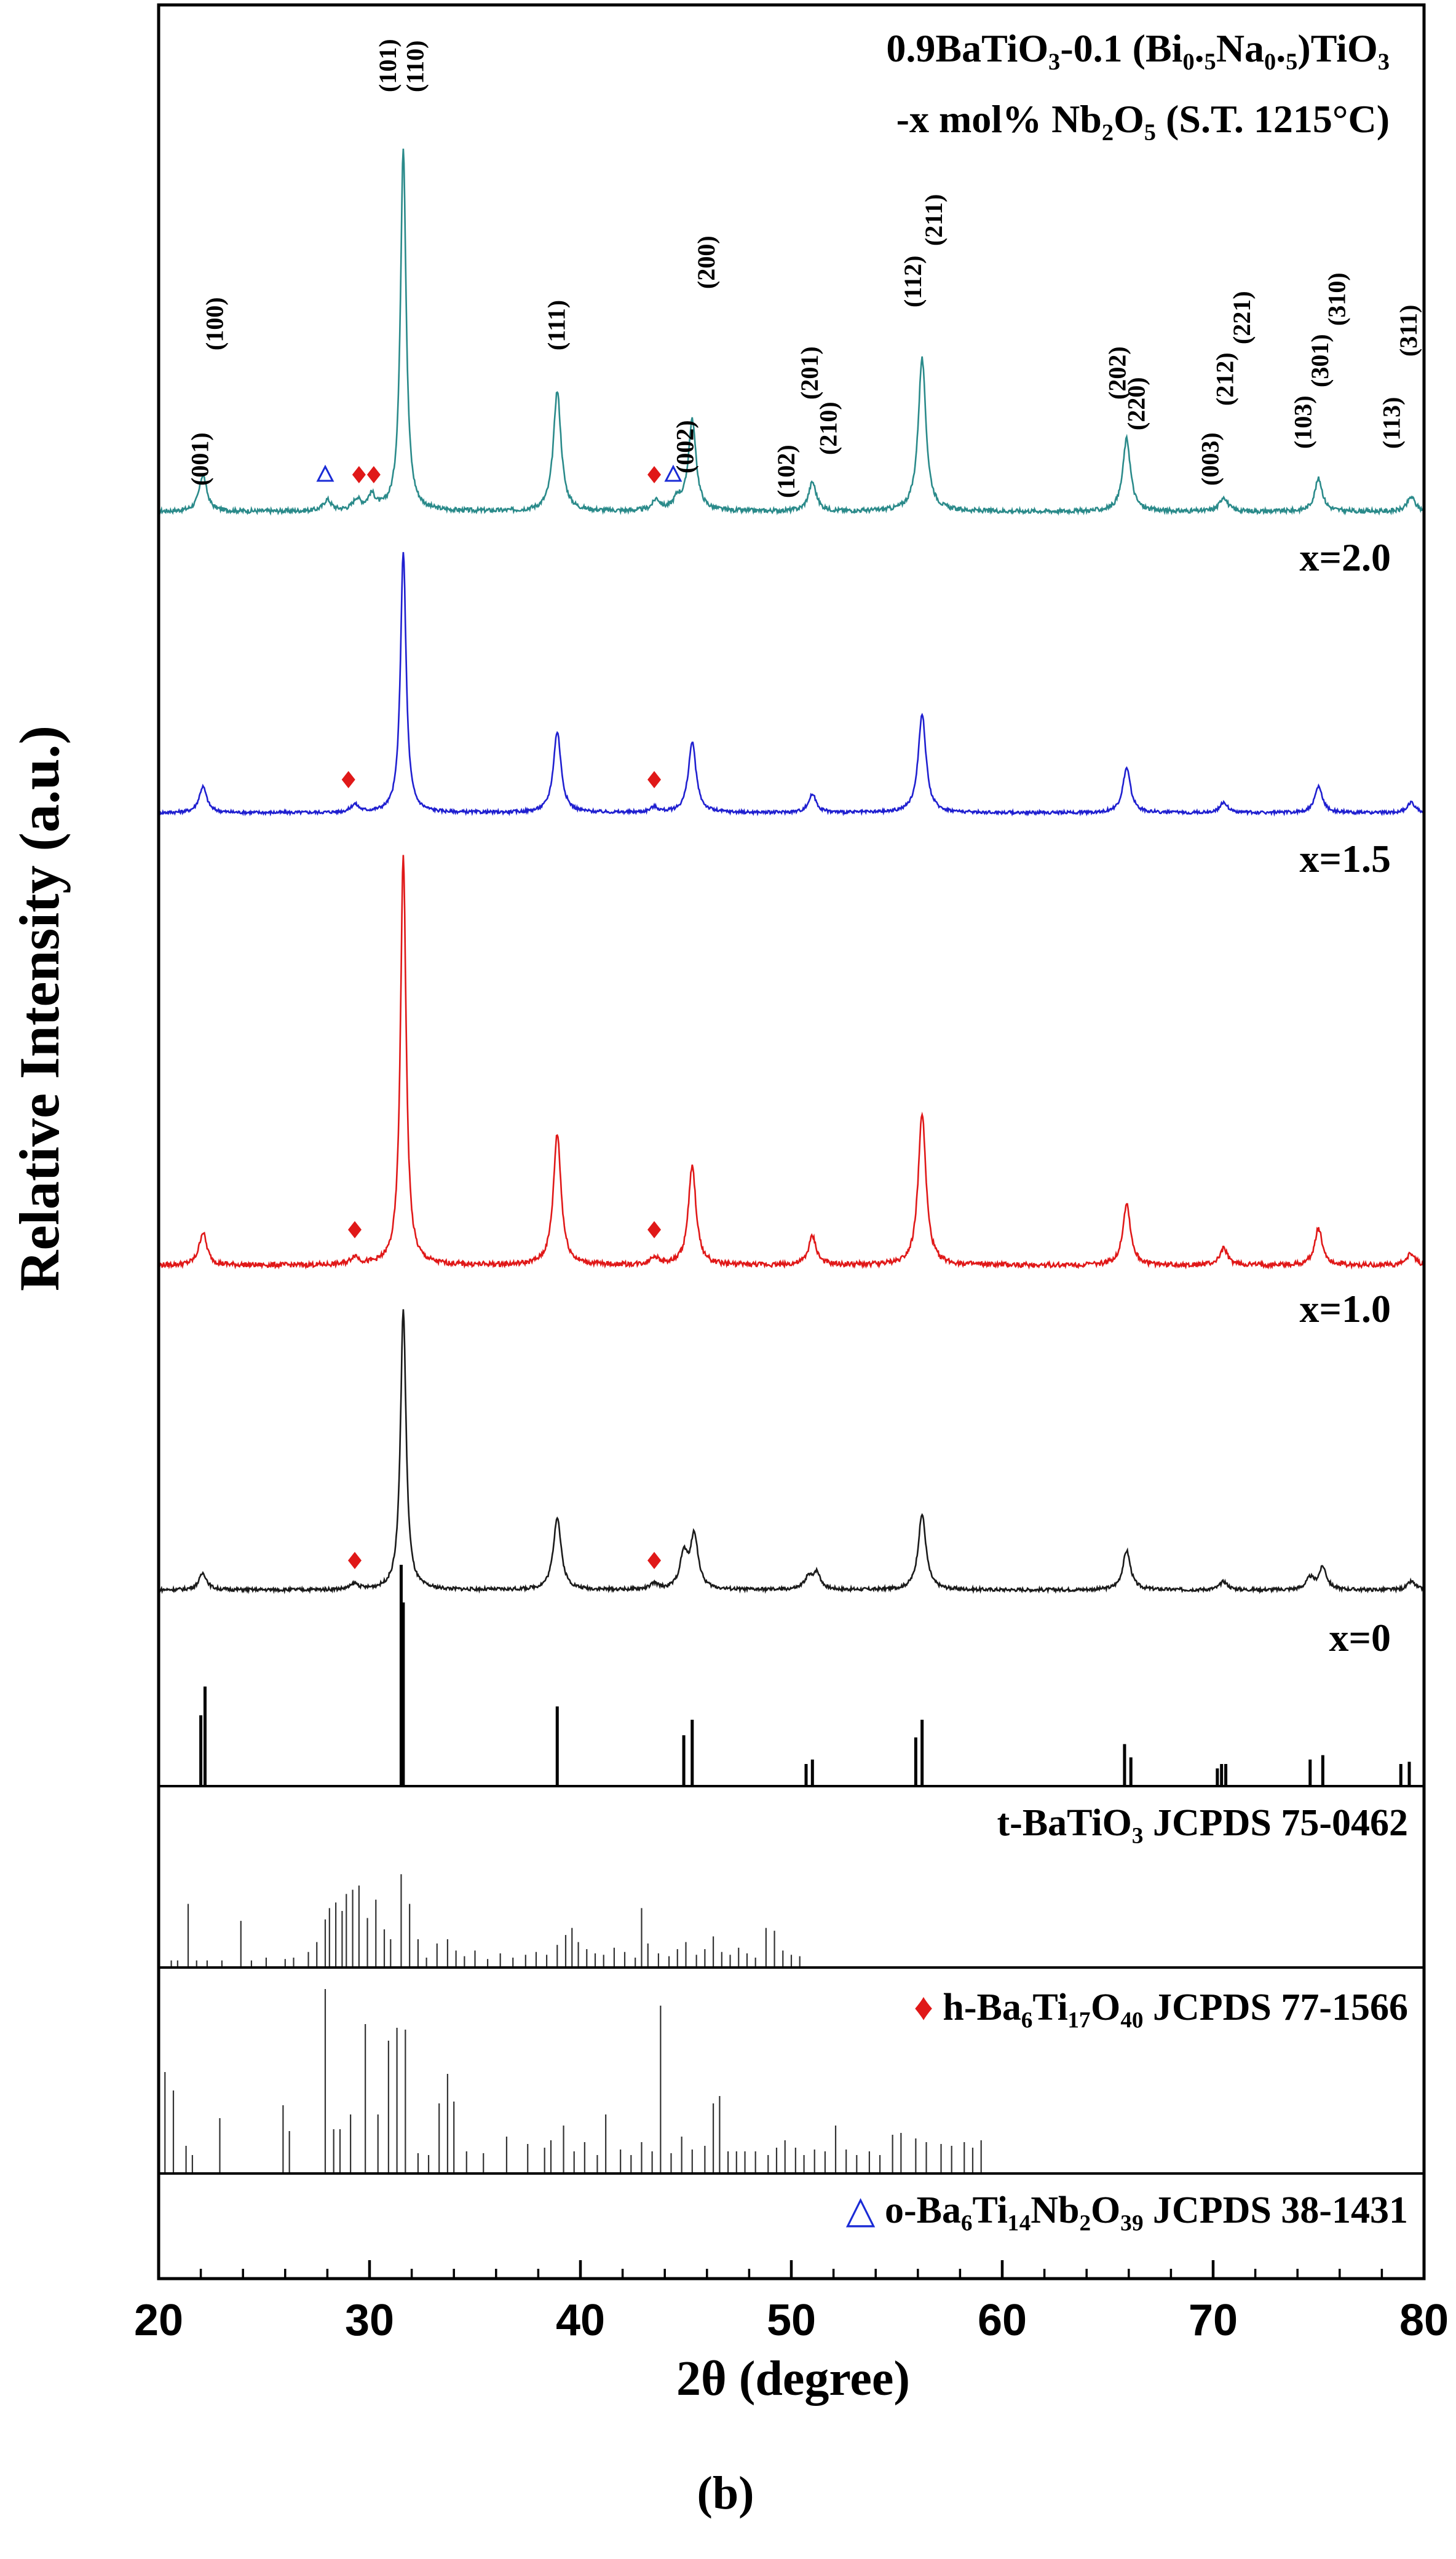 The width and height of the screenshot is (1456, 2559). Describe the element at coordinates (1360, 1637) in the screenshot. I see `series-label-x=0: x=0` at that location.